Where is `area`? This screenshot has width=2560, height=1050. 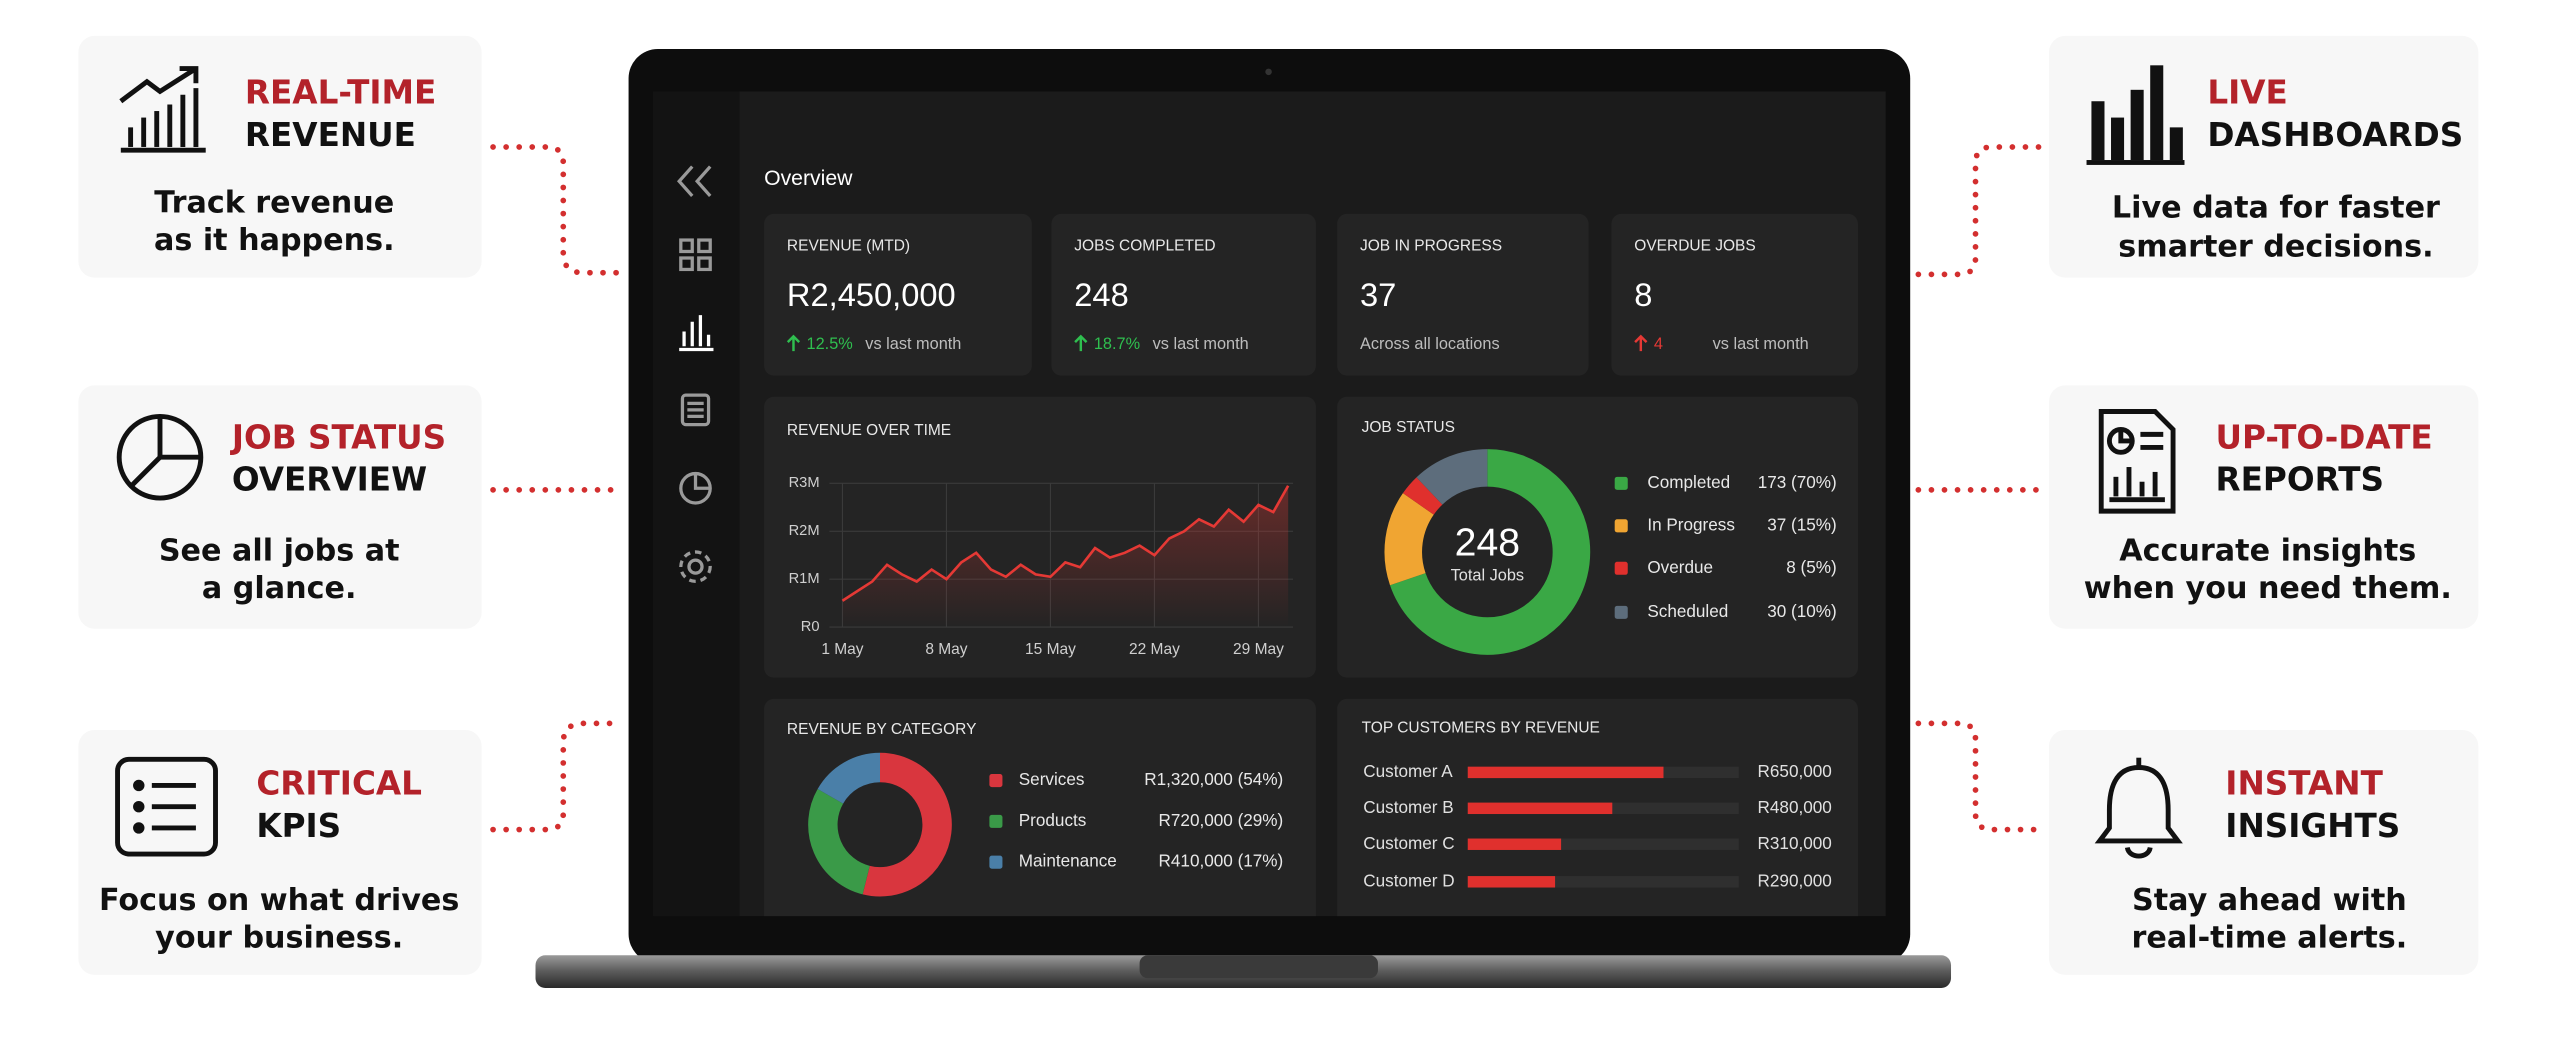
area is located at coordinates (1065, 556).